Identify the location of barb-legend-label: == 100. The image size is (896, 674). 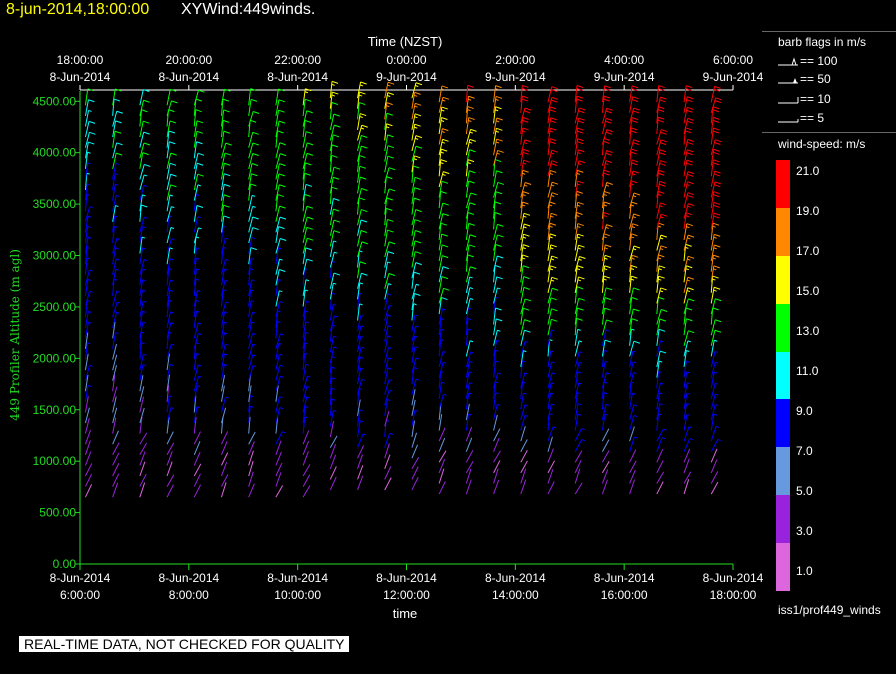
(819, 61).